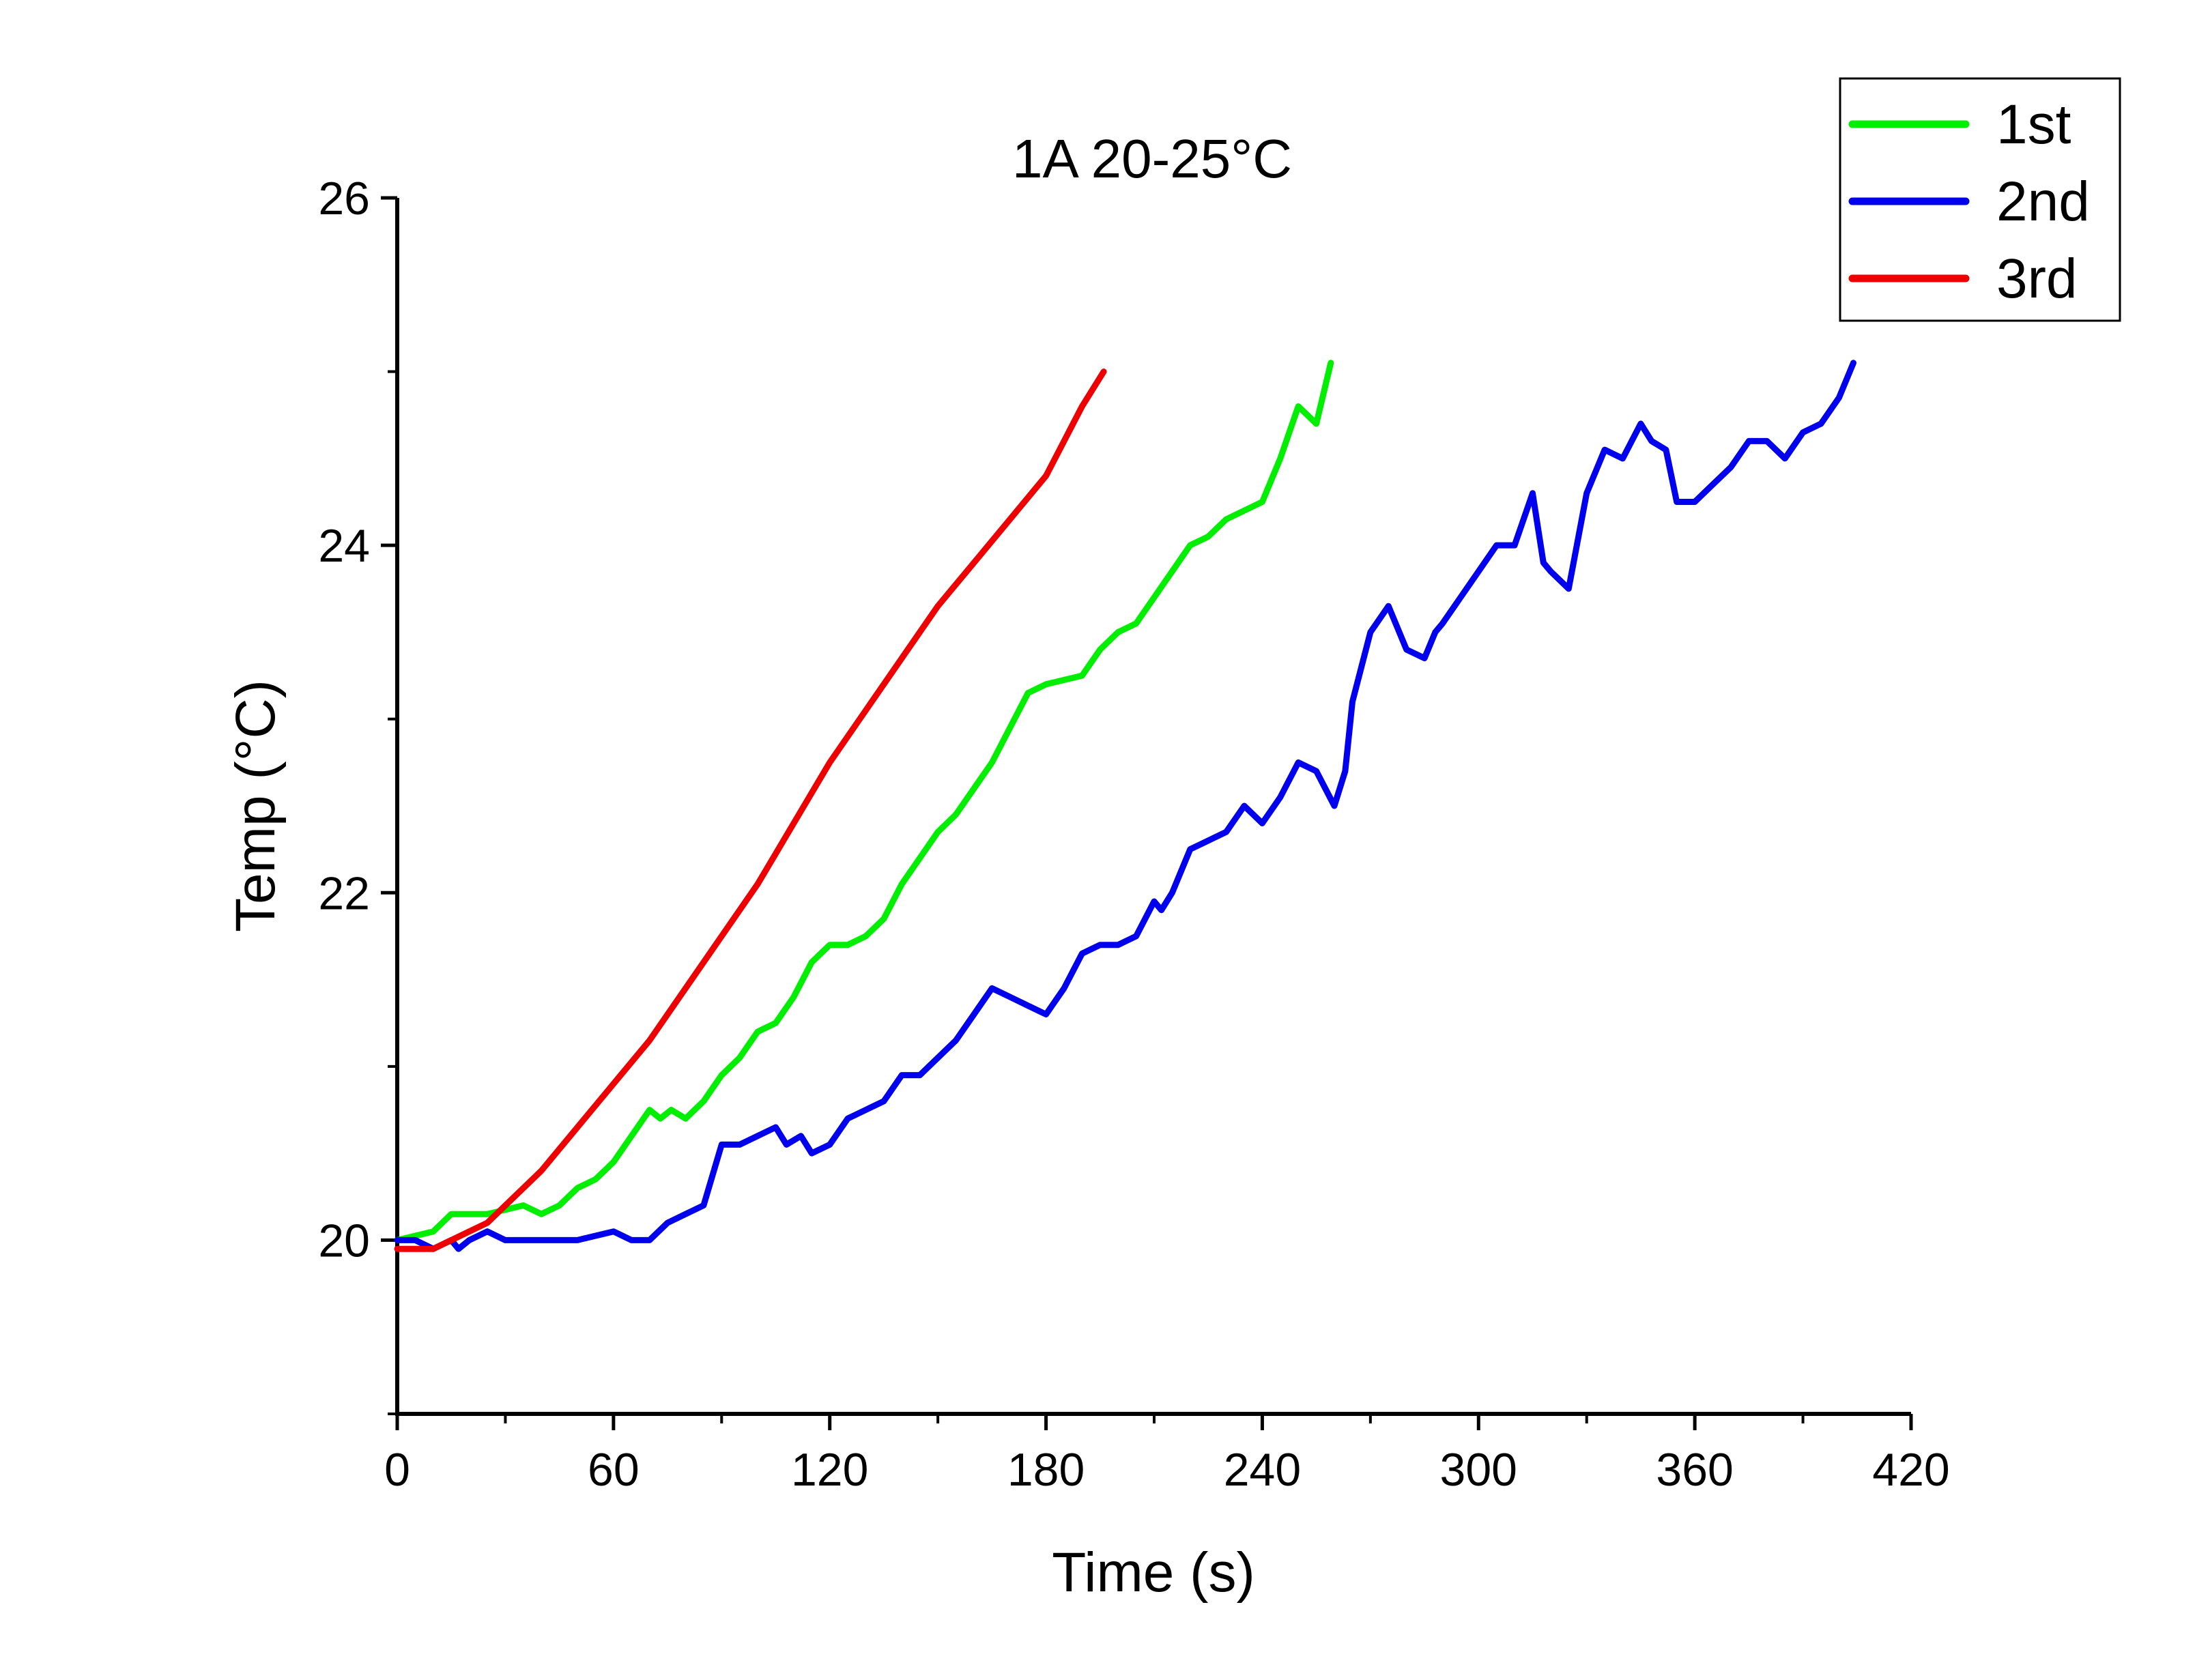  I want to click on y-tick-label: 20, so click(344, 1240).